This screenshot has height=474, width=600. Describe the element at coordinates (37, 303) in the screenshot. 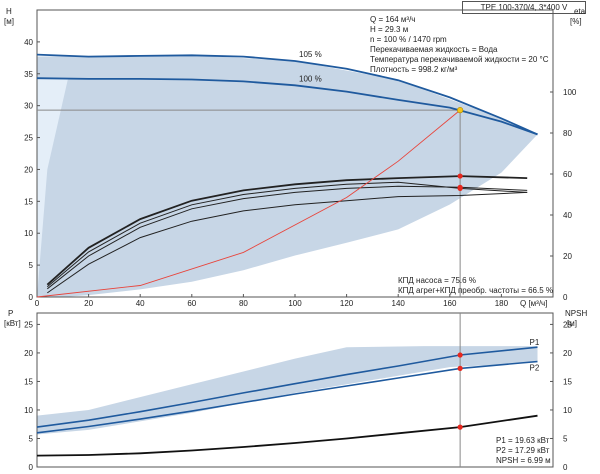

I see `x-tick-label: 0` at that location.